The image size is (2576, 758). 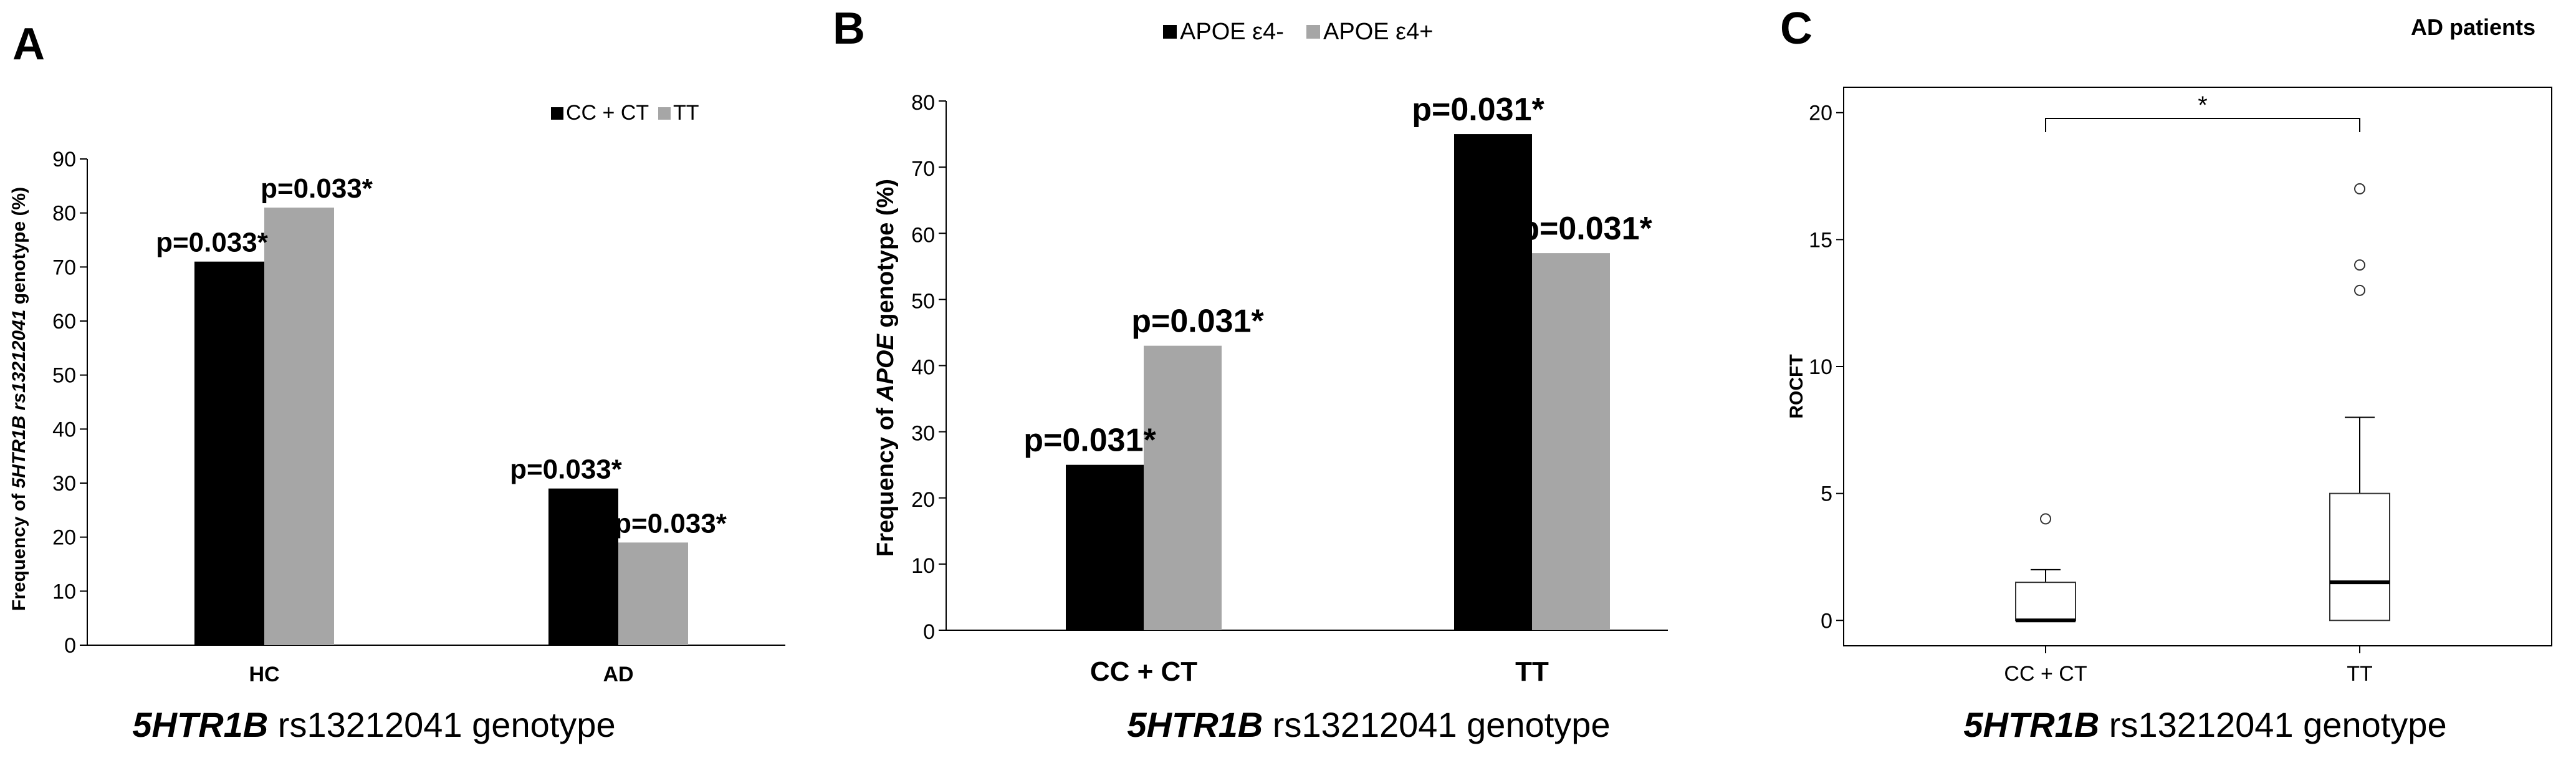 I want to click on y-tick-label: 15, so click(x=1820, y=240).